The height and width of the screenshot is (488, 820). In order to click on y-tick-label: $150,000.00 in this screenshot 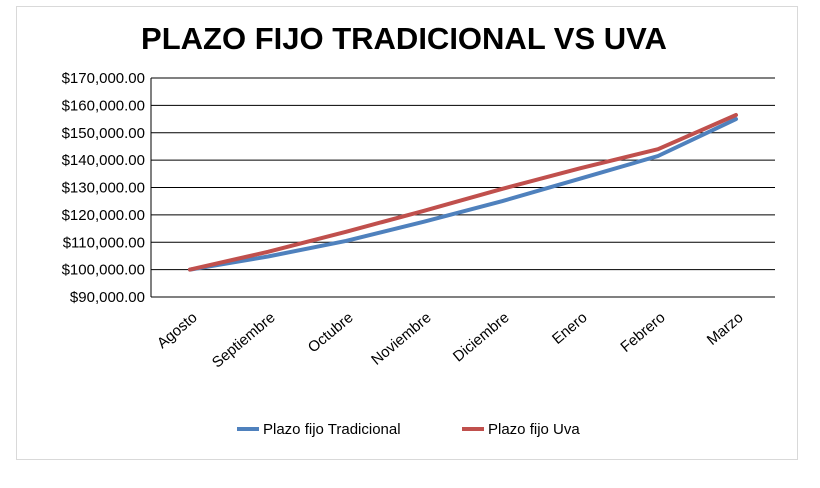, I will do `click(103, 133)`.